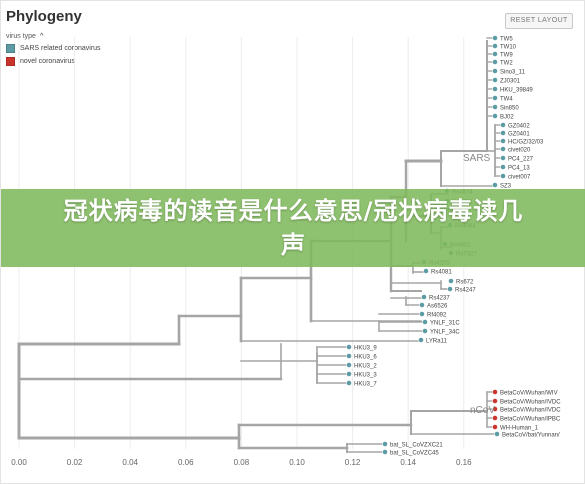  I want to click on leaf-label: BetaCoV/Wuhan/IPBC, so click(530, 420).